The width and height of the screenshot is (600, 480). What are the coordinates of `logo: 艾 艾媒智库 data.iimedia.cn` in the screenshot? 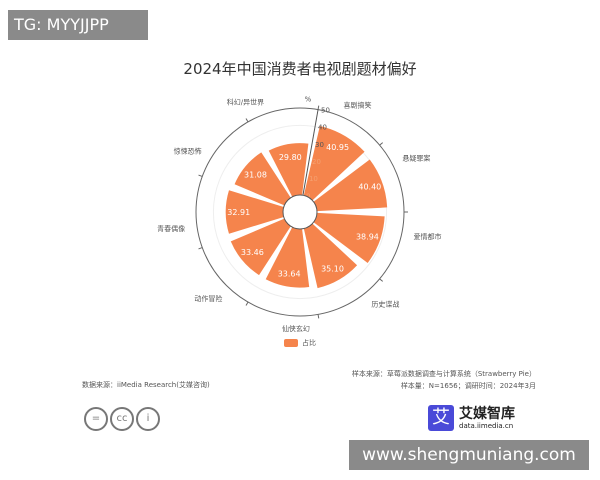 It's located at (471, 418).